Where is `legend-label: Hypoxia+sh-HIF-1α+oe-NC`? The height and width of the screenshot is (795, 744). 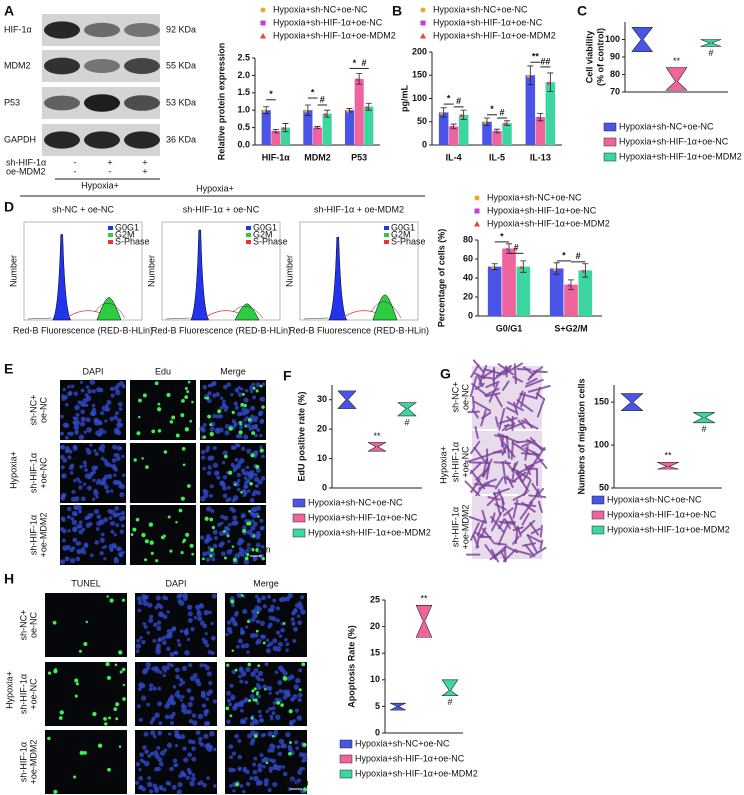 legend-label: Hypoxia+sh-HIF-1α+oe-NC is located at coordinates (662, 514).